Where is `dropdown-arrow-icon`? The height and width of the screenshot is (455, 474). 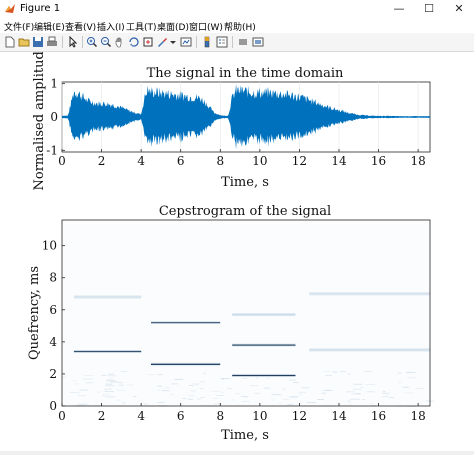 dropdown-arrow-icon is located at coordinates (173, 42).